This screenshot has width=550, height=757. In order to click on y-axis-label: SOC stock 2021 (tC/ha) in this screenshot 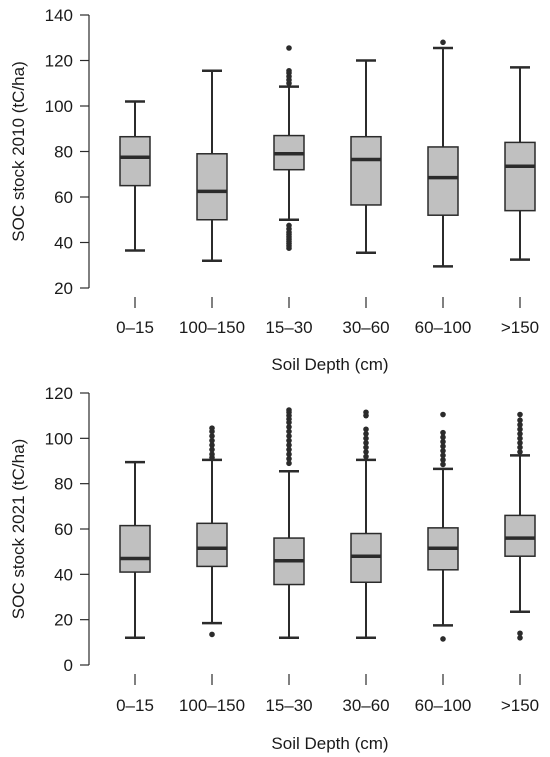, I will do `click(18, 529)`.